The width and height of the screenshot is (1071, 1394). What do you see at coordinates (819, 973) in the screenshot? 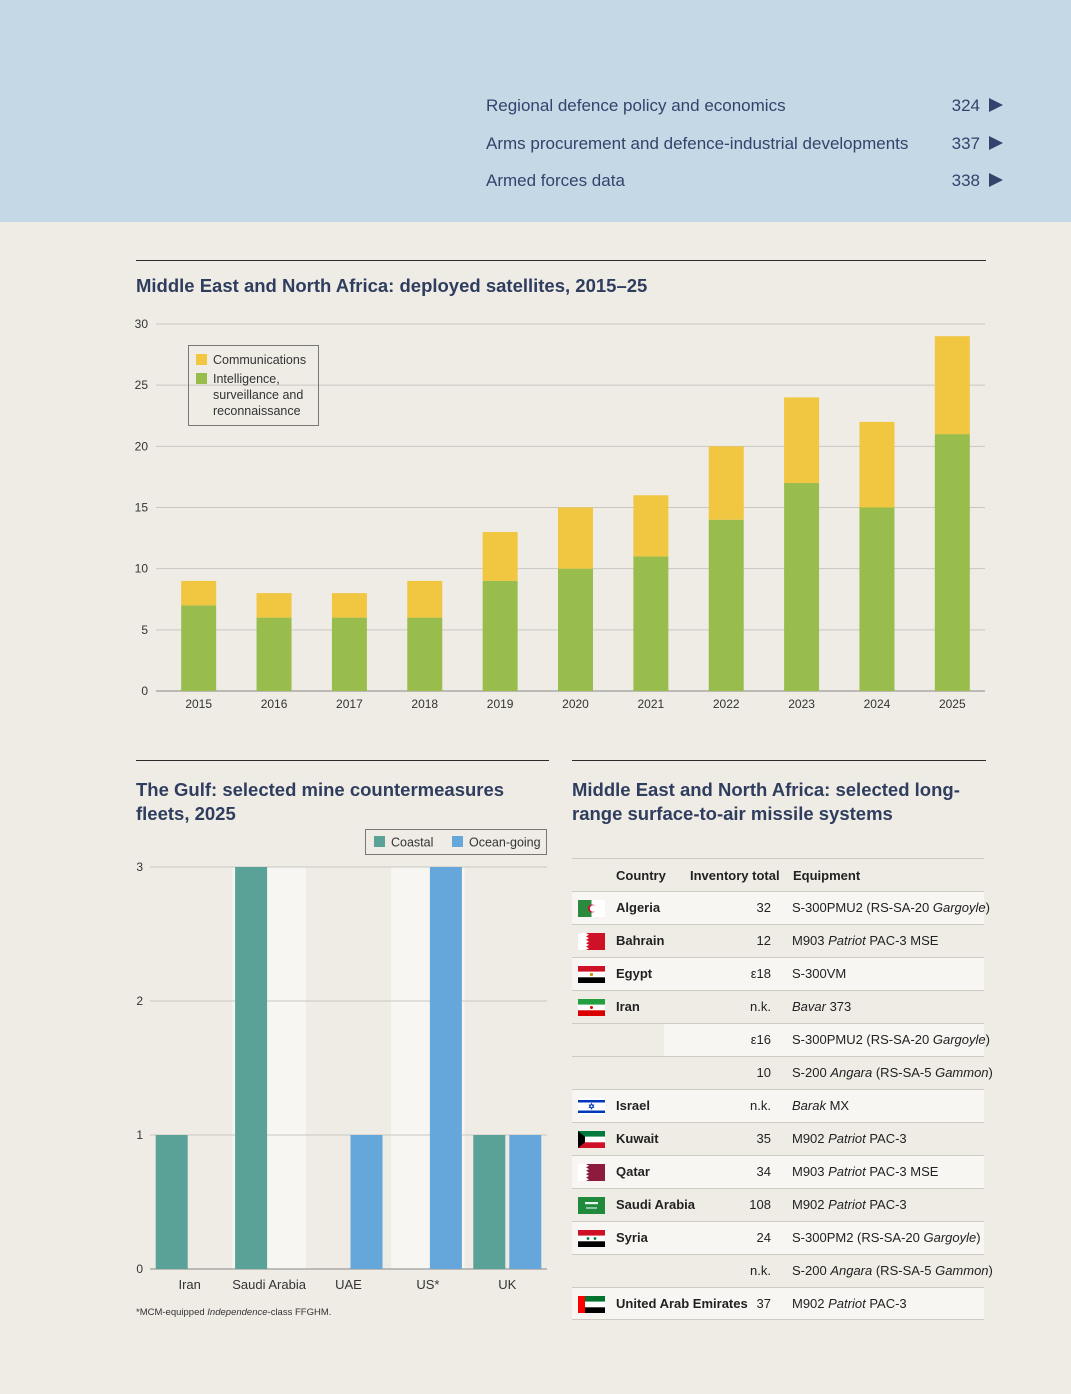
I see `equipment-name: S-300VM` at bounding box center [819, 973].